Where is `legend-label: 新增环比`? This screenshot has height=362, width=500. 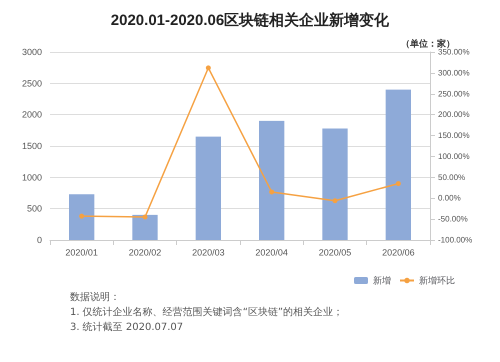
legend-label: 新增环比 is located at coordinates (437, 281).